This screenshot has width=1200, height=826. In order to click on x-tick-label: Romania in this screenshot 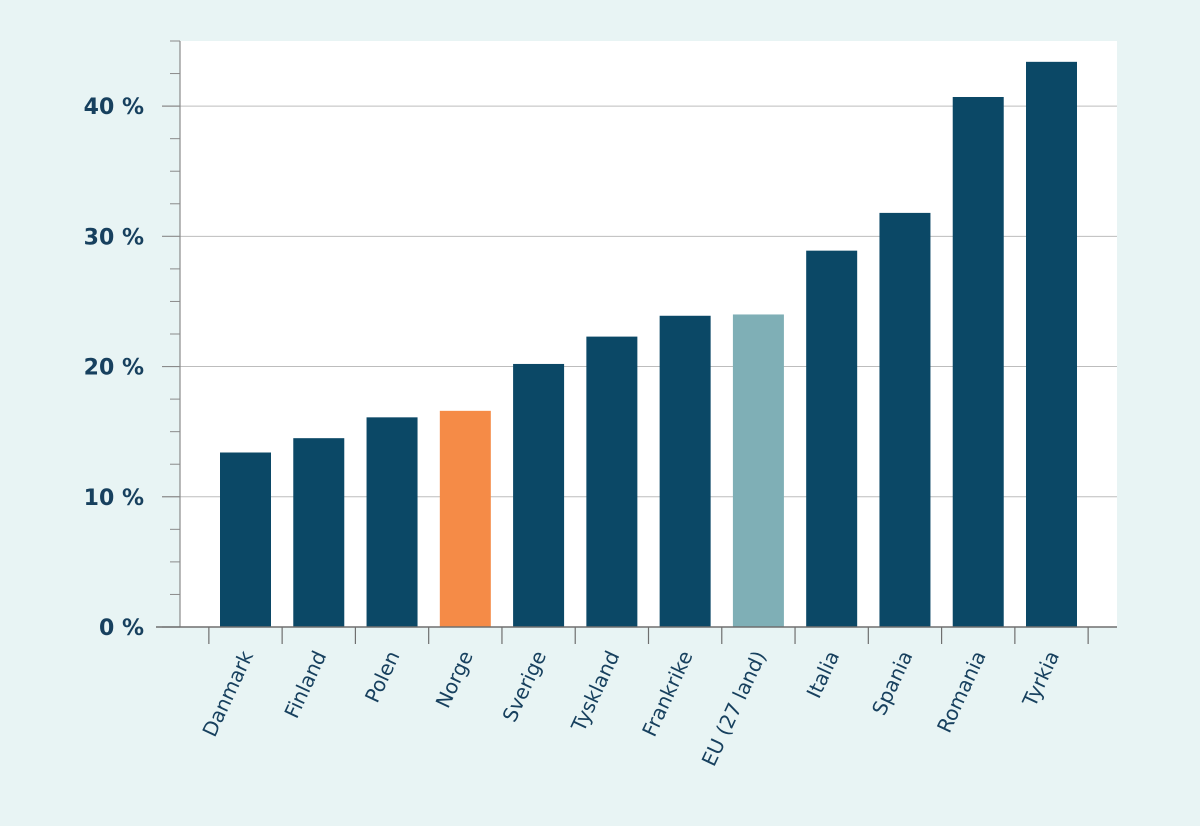, I will do `click(961, 691)`.